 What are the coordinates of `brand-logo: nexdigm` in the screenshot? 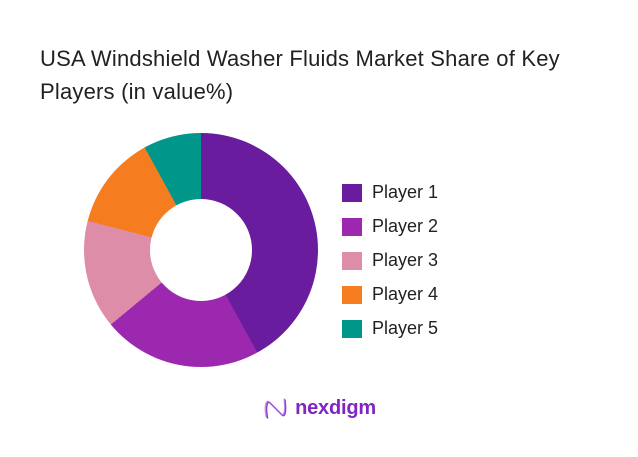 It's located at (319, 408).